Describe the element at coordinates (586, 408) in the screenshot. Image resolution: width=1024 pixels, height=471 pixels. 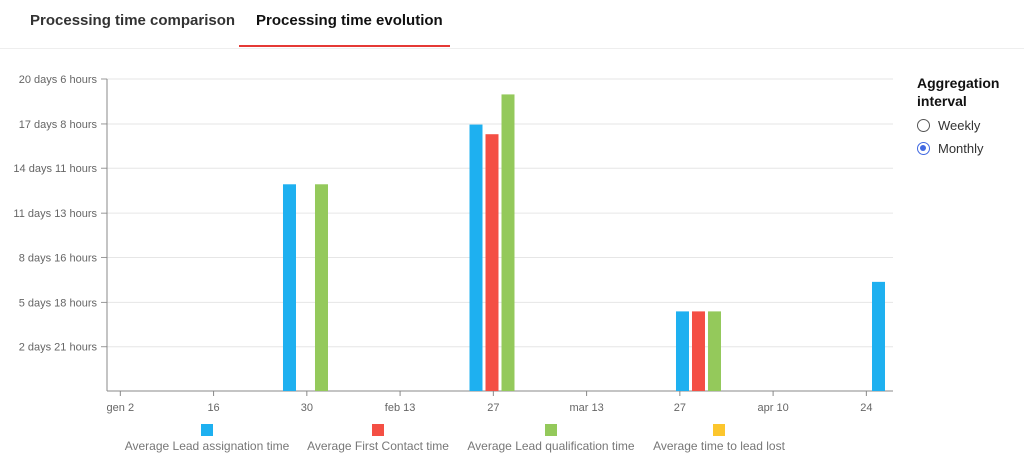
I see `x-tick-label: mar 13` at that location.